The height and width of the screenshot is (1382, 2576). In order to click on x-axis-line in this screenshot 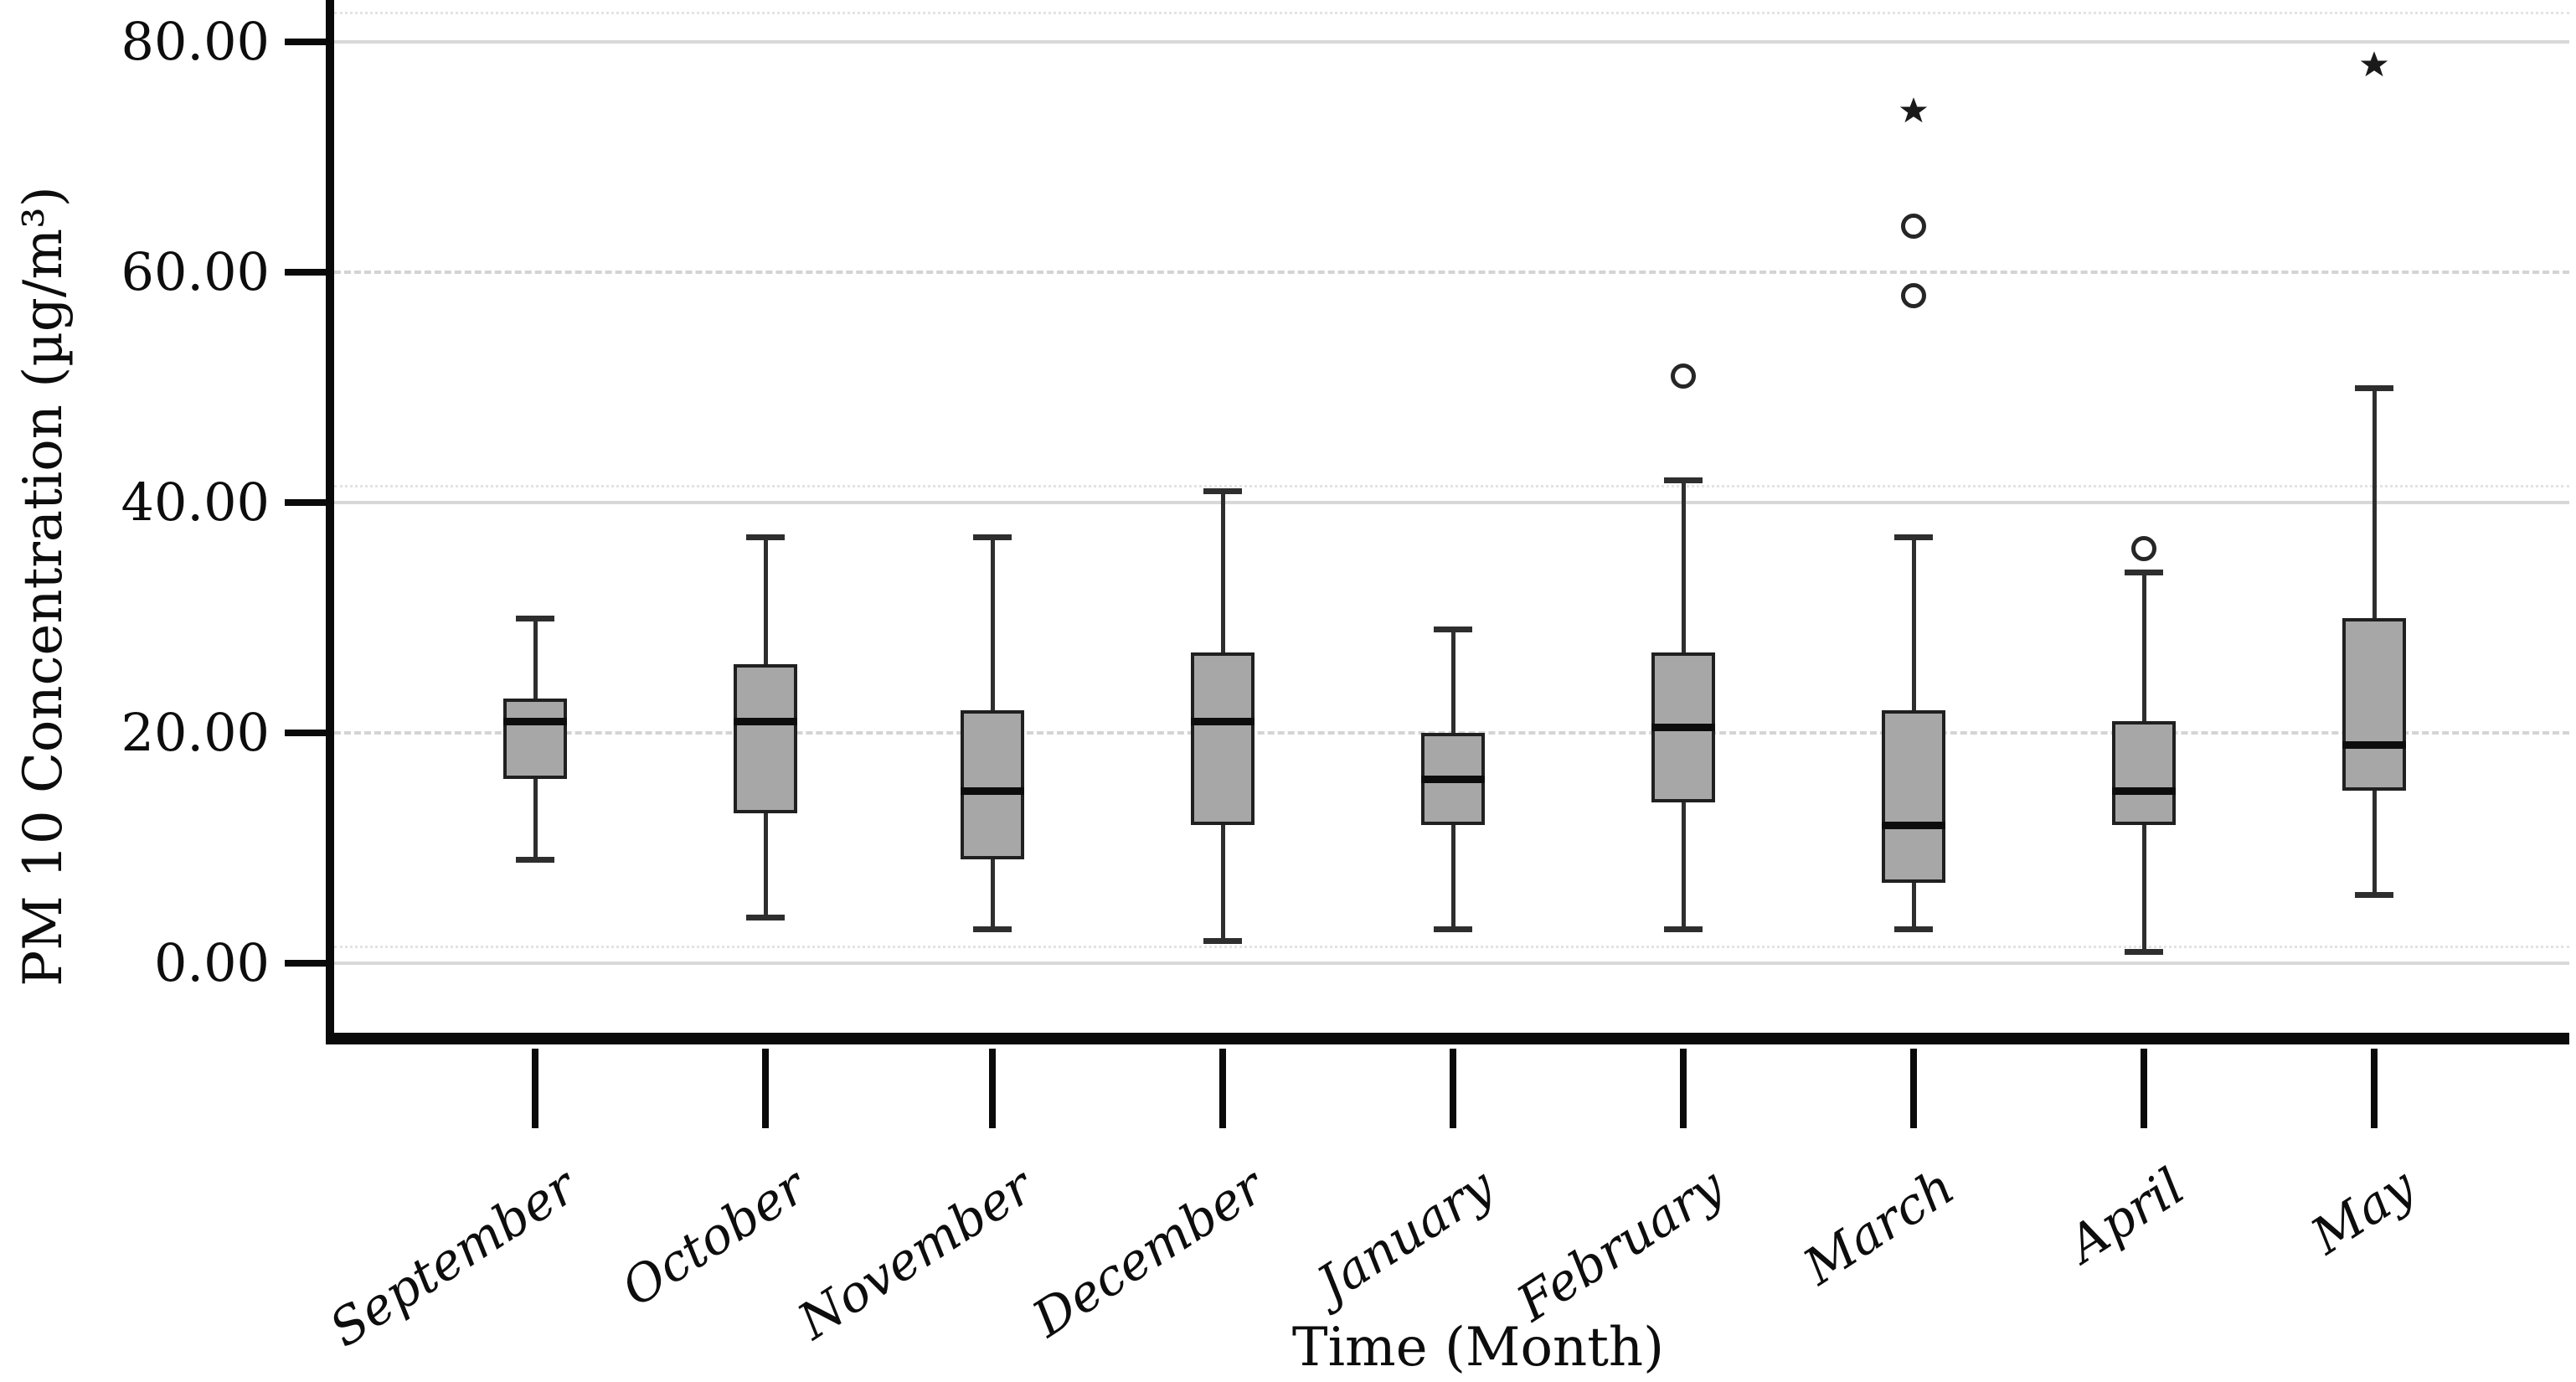, I will do `click(1447, 1038)`.